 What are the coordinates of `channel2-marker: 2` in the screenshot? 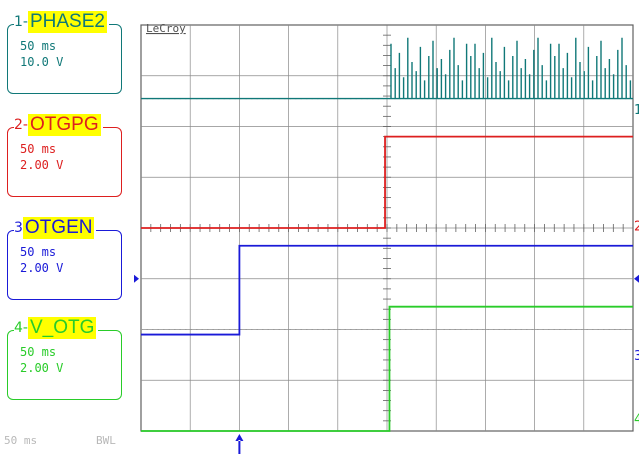 It's located at (636, 227).